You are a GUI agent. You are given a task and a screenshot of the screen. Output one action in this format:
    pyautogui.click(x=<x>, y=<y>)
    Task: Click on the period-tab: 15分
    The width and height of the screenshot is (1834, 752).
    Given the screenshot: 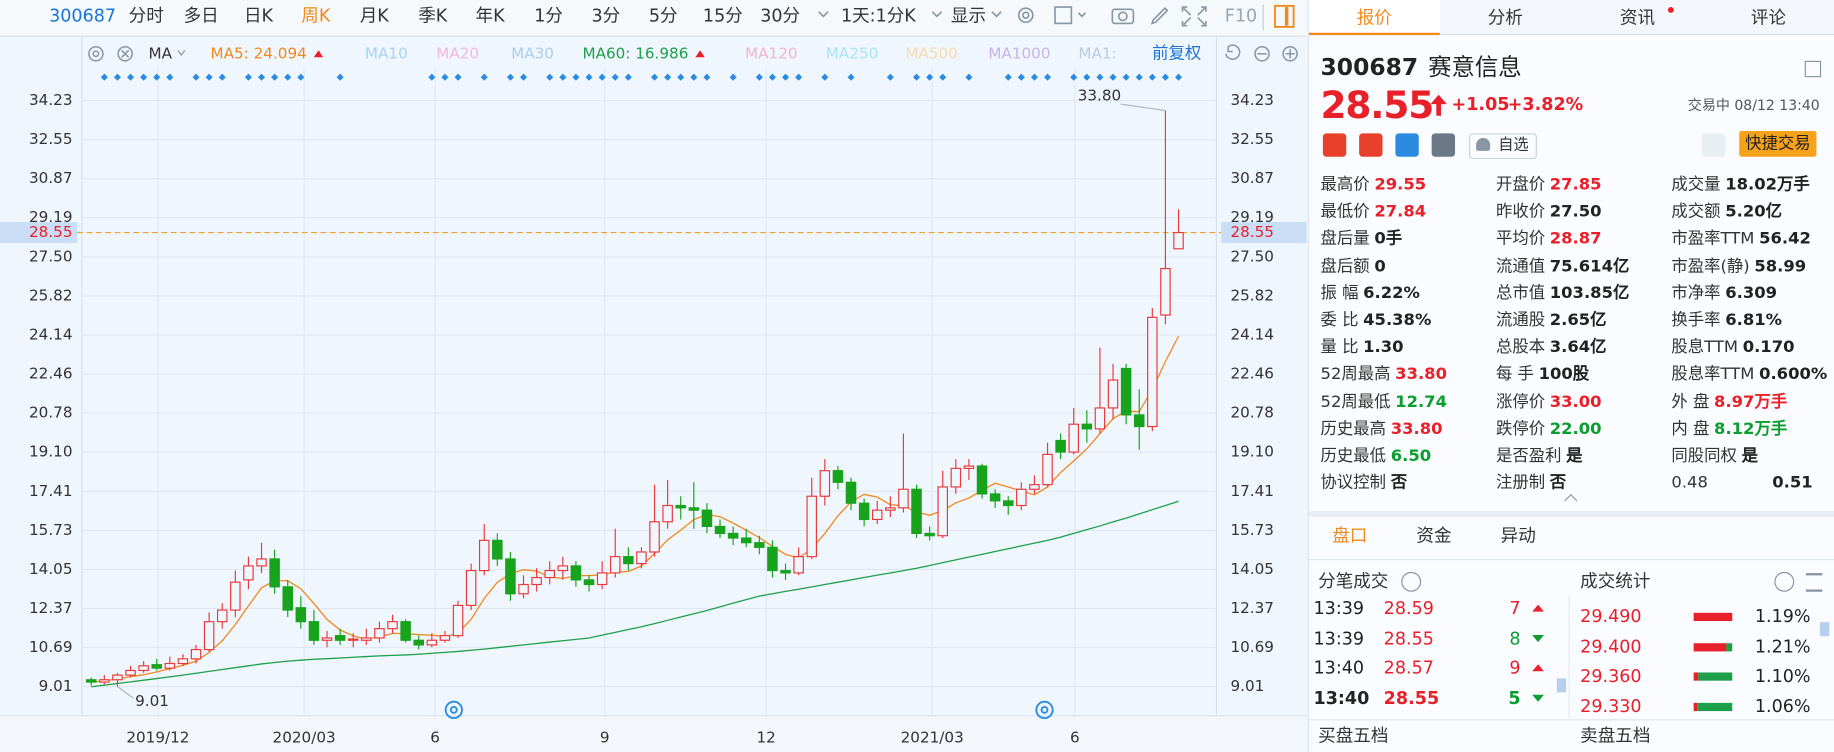 What is the action you would take?
    pyautogui.click(x=723, y=16)
    